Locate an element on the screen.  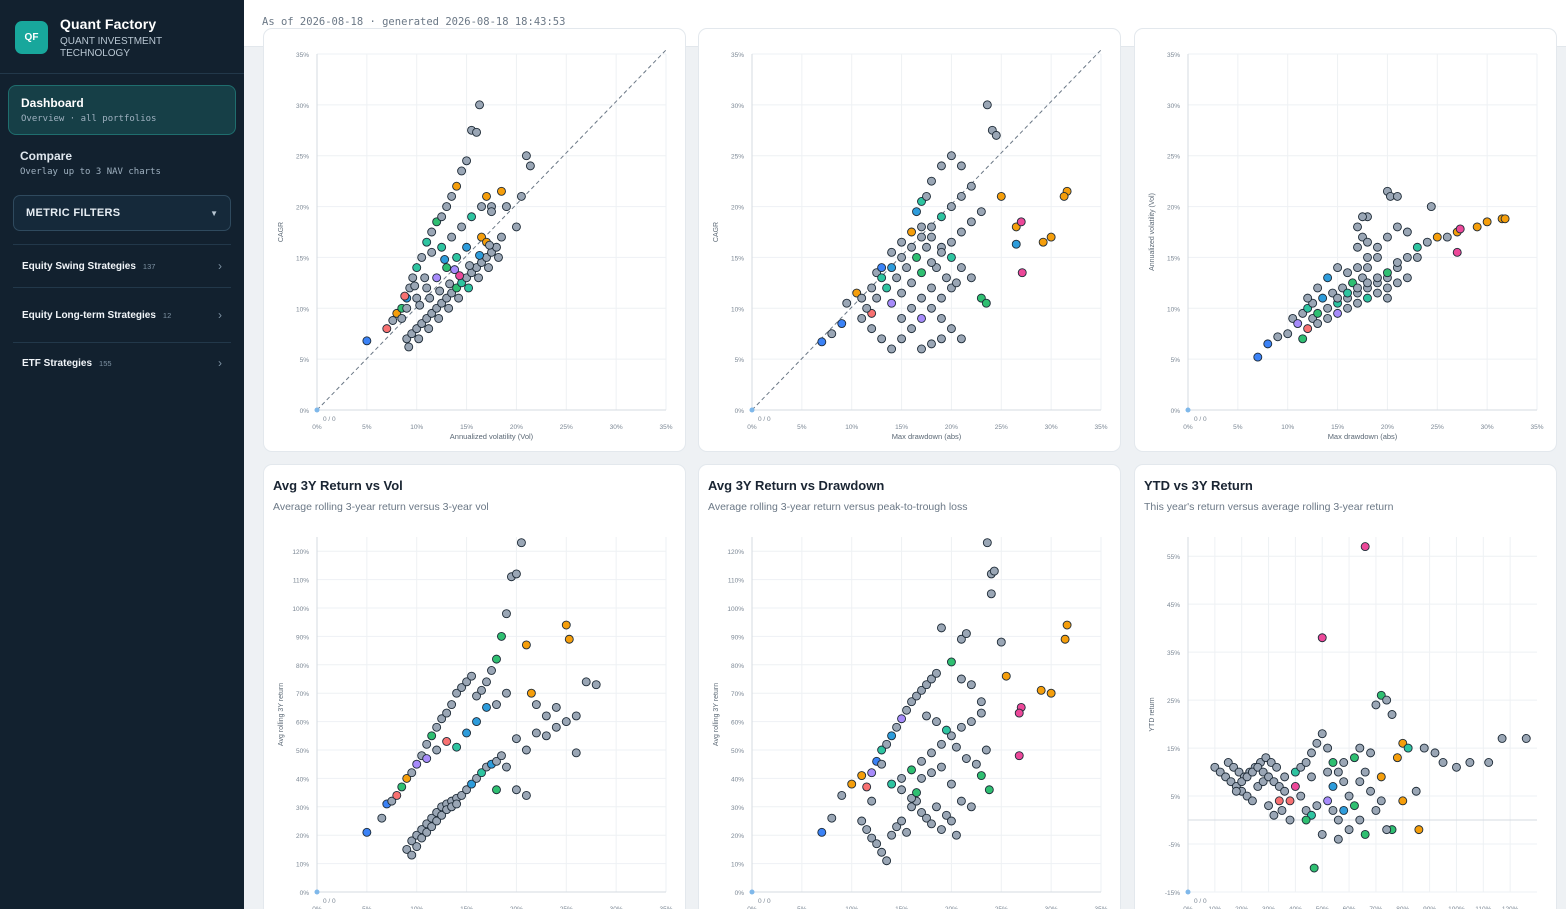
nav-compare: Compare Overlay up to 3 NAV charts is located at coordinates (122, 163).